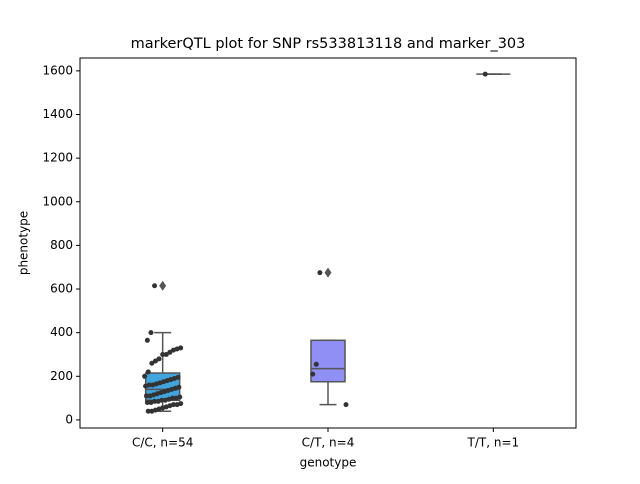 The width and height of the screenshot is (640, 484). Describe the element at coordinates (162, 443) in the screenshot. I see `x-tick-label: C/C, n=54` at that location.